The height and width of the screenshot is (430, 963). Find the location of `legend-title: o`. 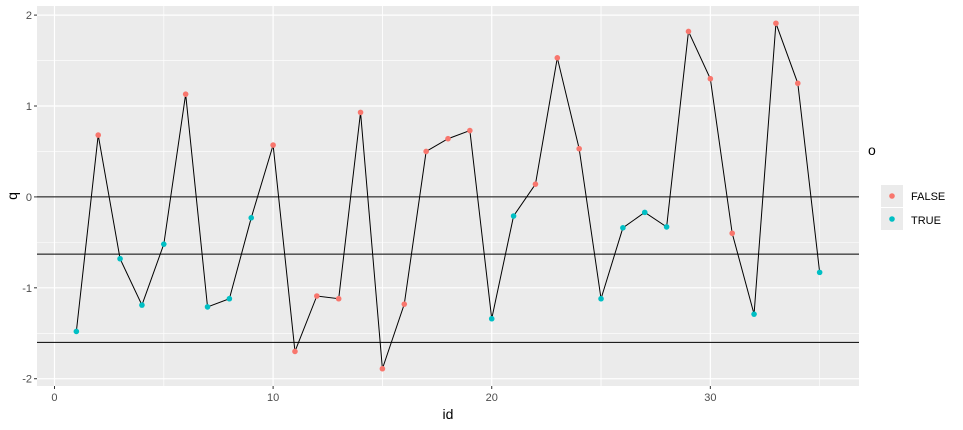

legend-title: o is located at coordinates (872, 150).